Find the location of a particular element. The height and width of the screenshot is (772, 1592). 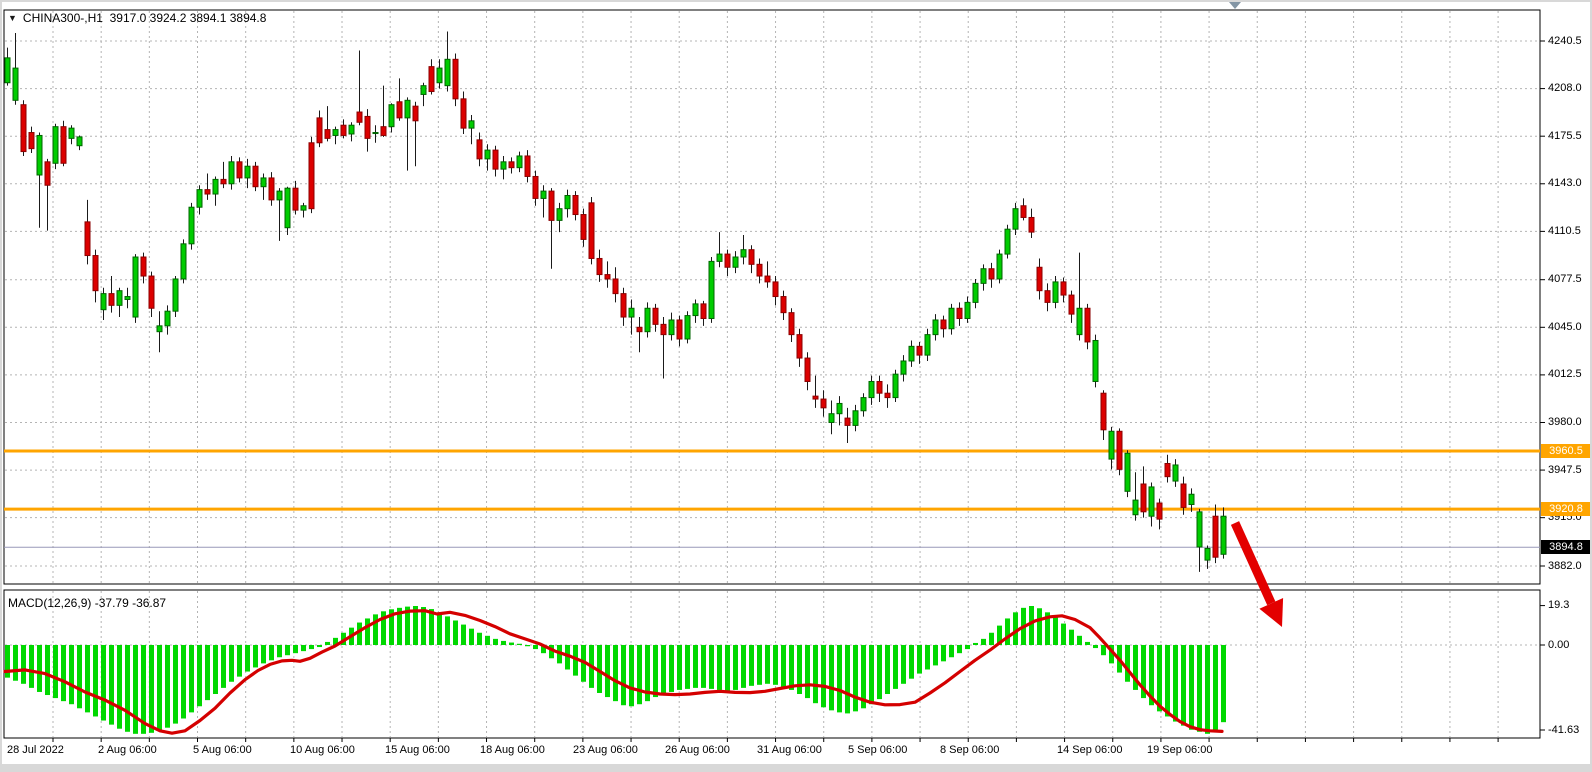

chart-shift-marker-icon is located at coordinates (1235, 5).